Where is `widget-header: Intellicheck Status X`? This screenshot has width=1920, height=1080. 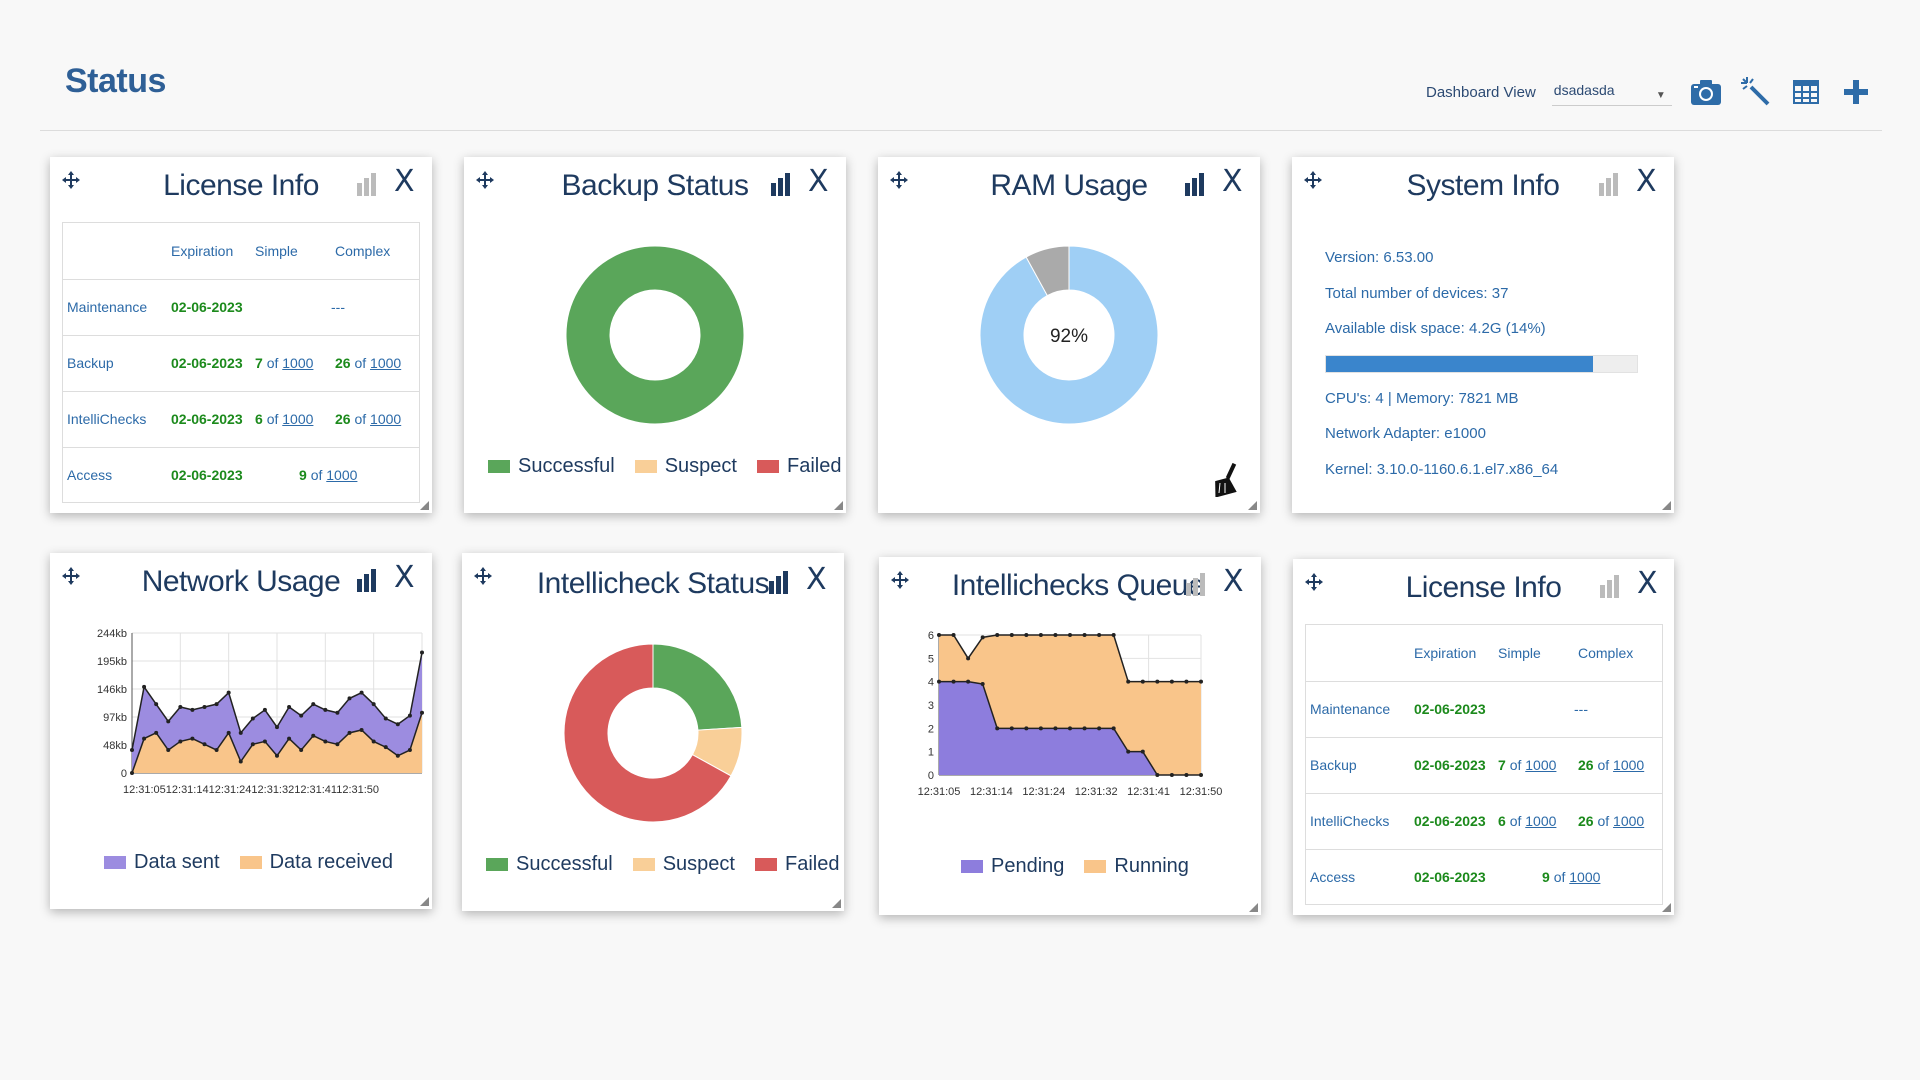
widget-header: Intellicheck Status X is located at coordinates (653, 583).